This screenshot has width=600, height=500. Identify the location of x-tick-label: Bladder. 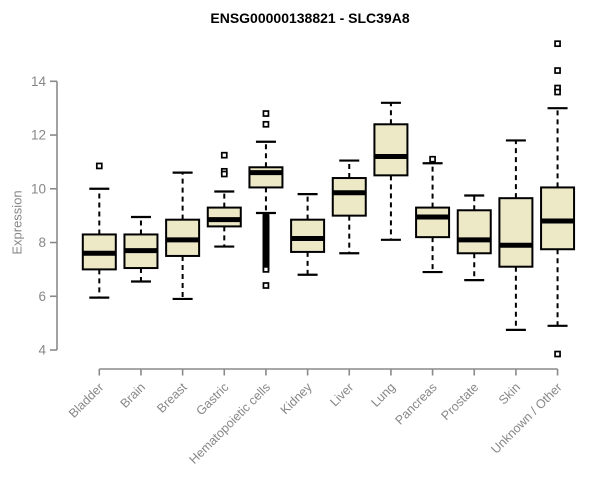
(86, 400).